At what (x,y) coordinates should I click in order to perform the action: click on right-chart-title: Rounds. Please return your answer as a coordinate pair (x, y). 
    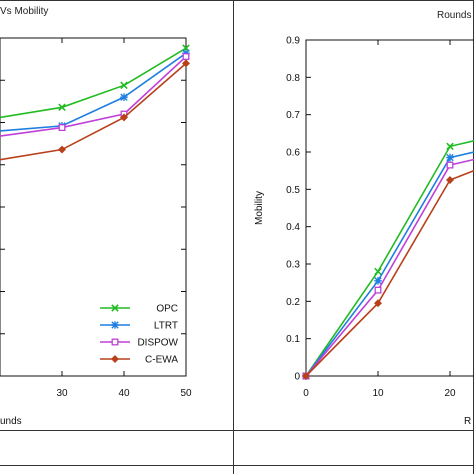
    Looking at the image, I should click on (454, 15).